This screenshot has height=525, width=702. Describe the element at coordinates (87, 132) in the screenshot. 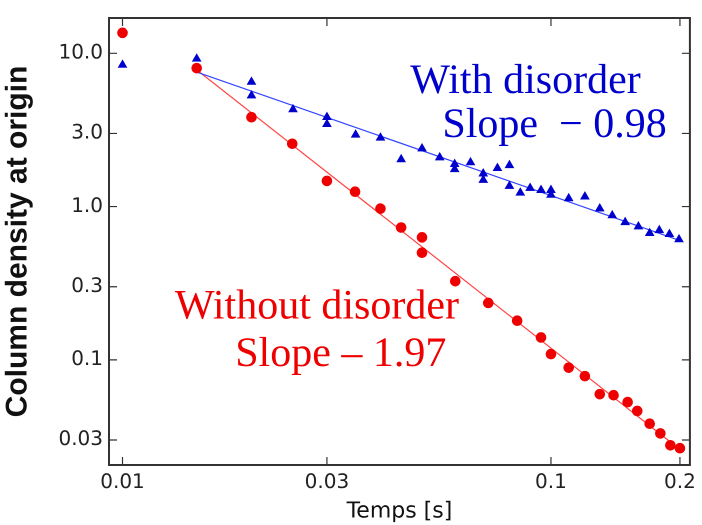

I see `y-tick-label: 3.0` at that location.